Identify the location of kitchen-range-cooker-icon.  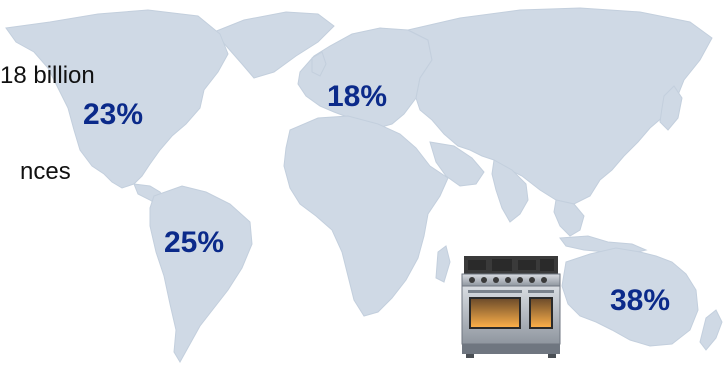
(511, 307).